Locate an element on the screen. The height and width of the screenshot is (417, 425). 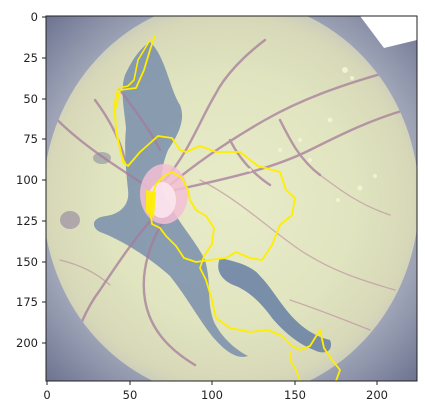
y-tick-label: 100 is located at coordinates (27, 180).